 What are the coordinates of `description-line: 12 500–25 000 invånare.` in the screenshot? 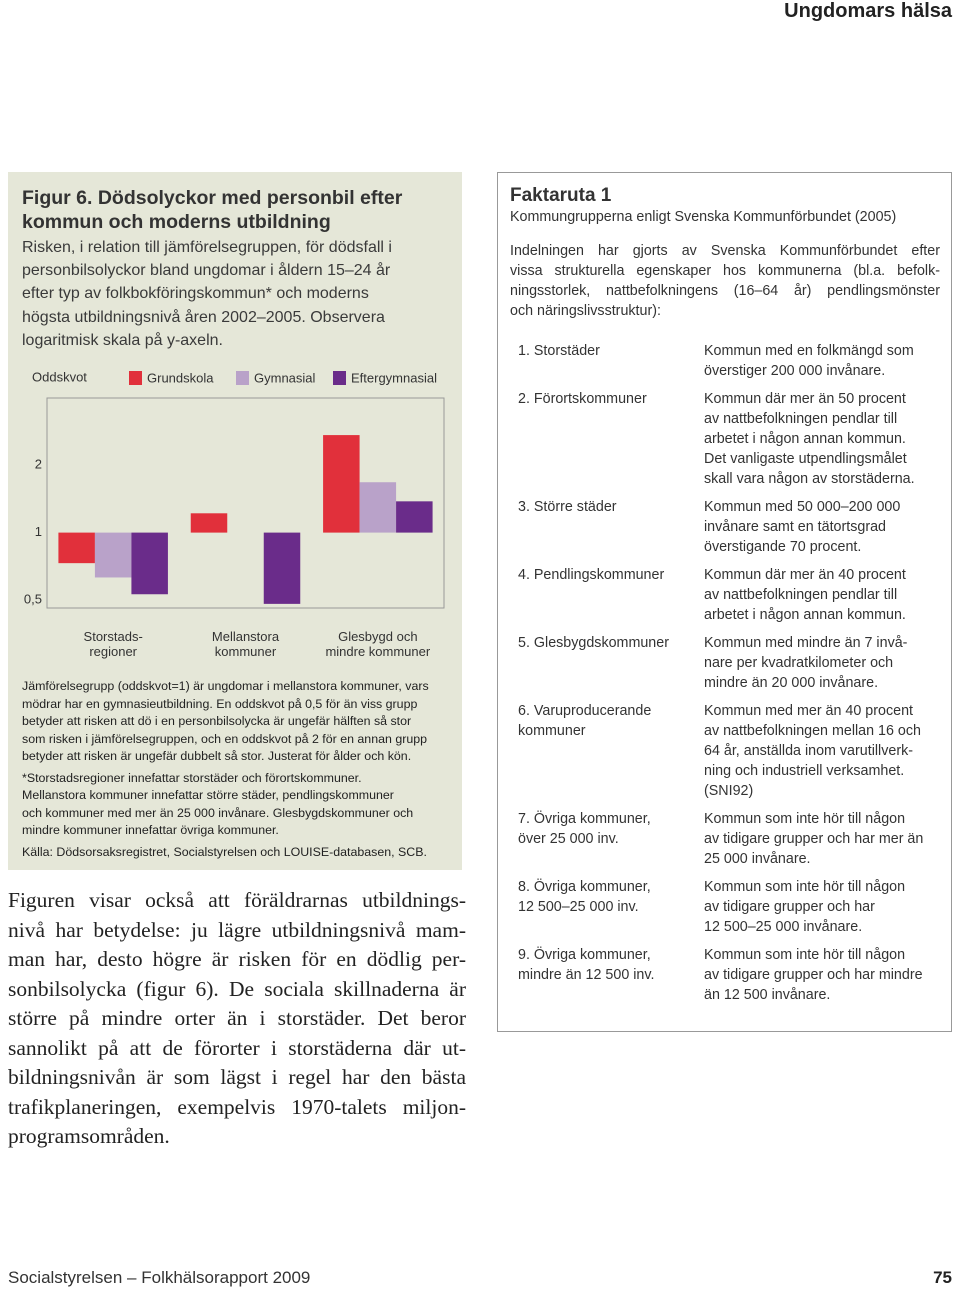 It's located at (783, 927).